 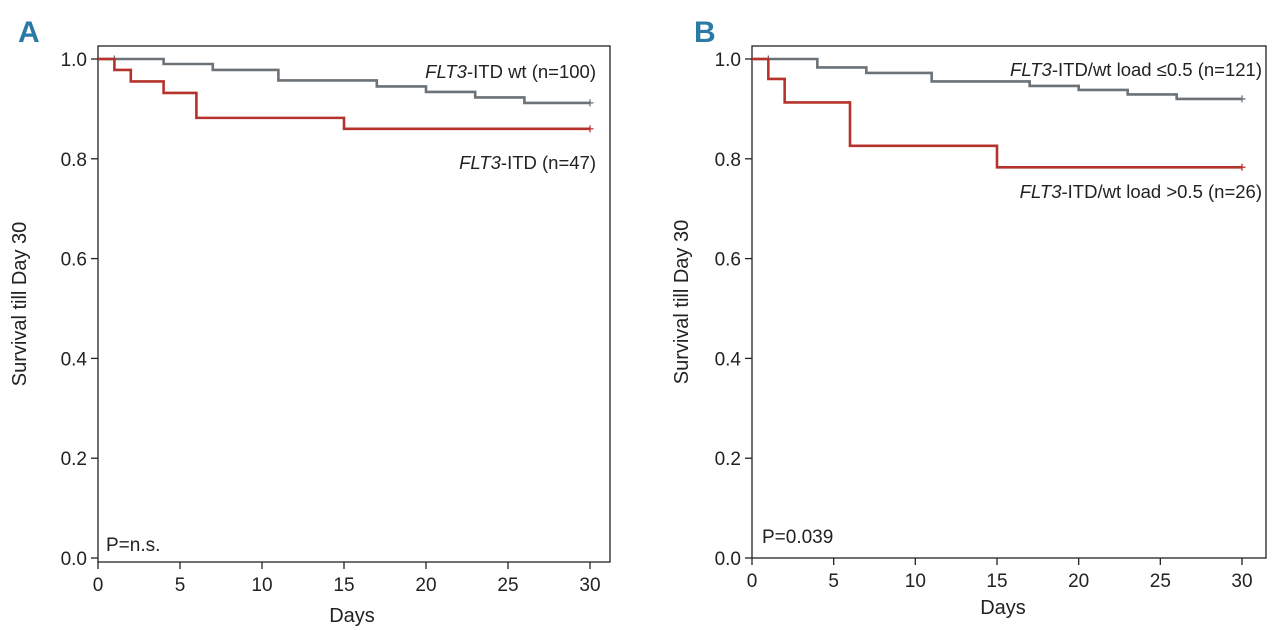 What do you see at coordinates (352, 616) in the screenshot?
I see `panel-a-x-label: Days` at bounding box center [352, 616].